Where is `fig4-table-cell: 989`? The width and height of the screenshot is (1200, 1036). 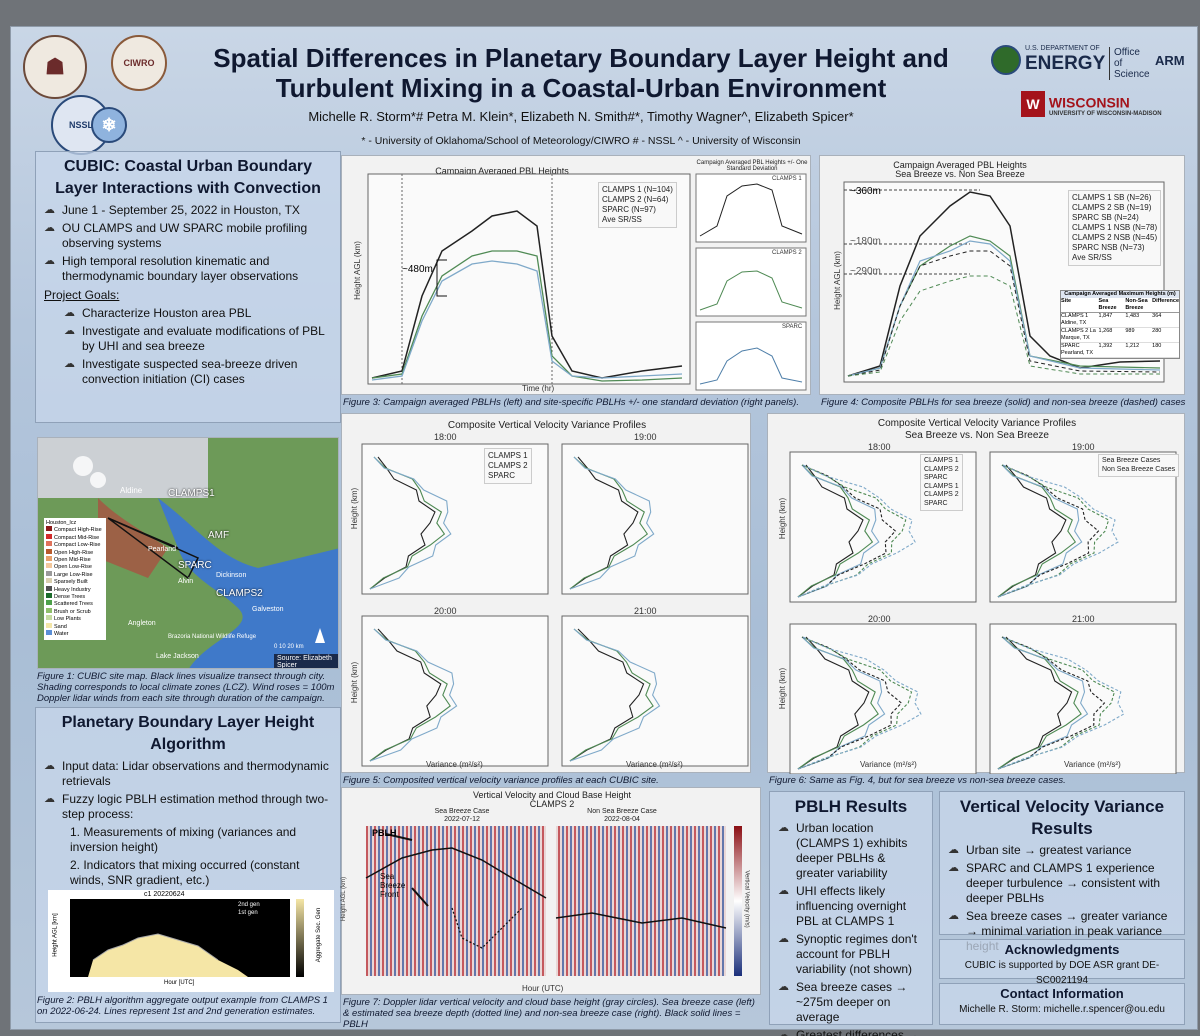
fig4-table-cell: 989 is located at coordinates (1130, 331).